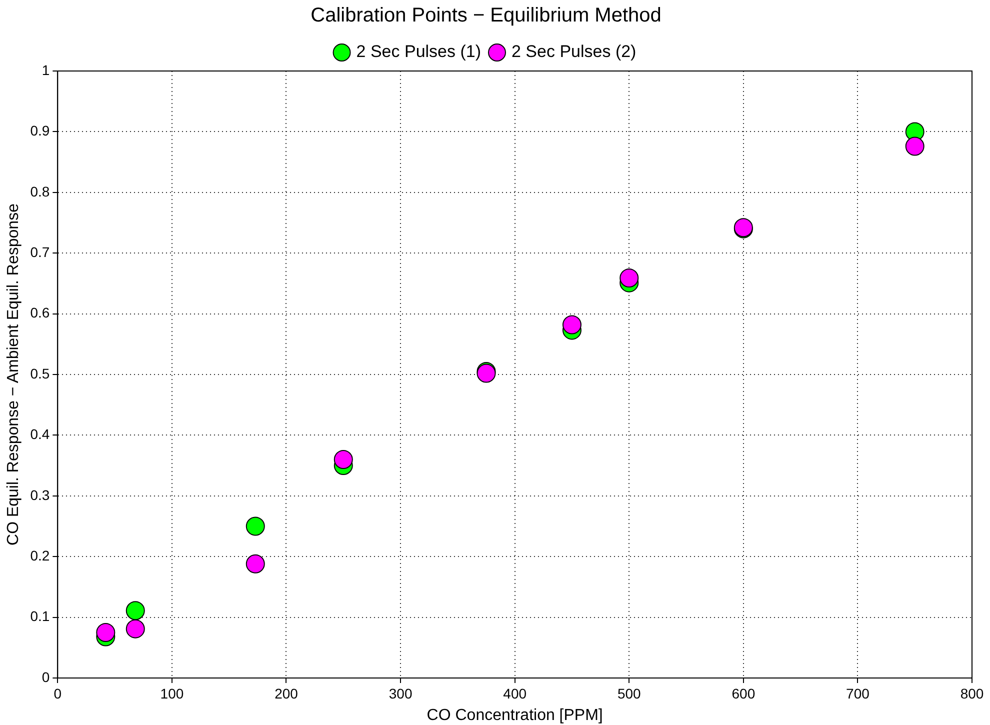  I want to click on y-tick-label: 0.8, so click(40, 191).